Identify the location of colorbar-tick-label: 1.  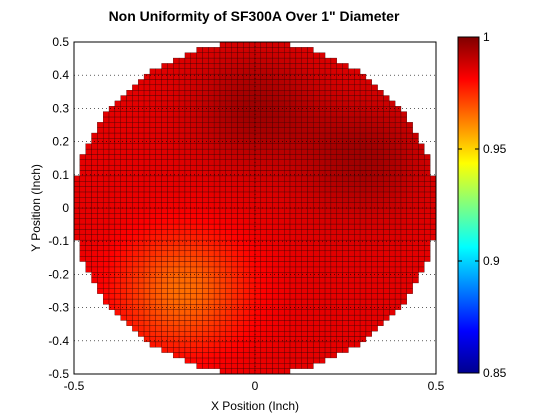
(486, 37).